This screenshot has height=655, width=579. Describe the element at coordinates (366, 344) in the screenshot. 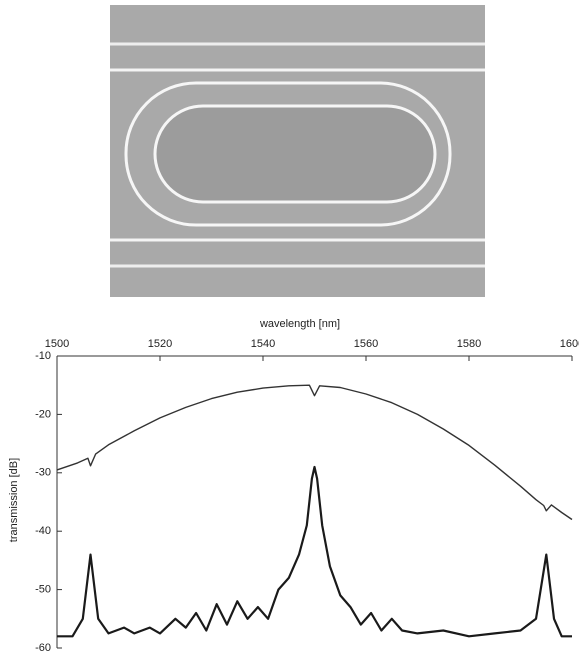

I see `x-tick-label: 1560` at that location.